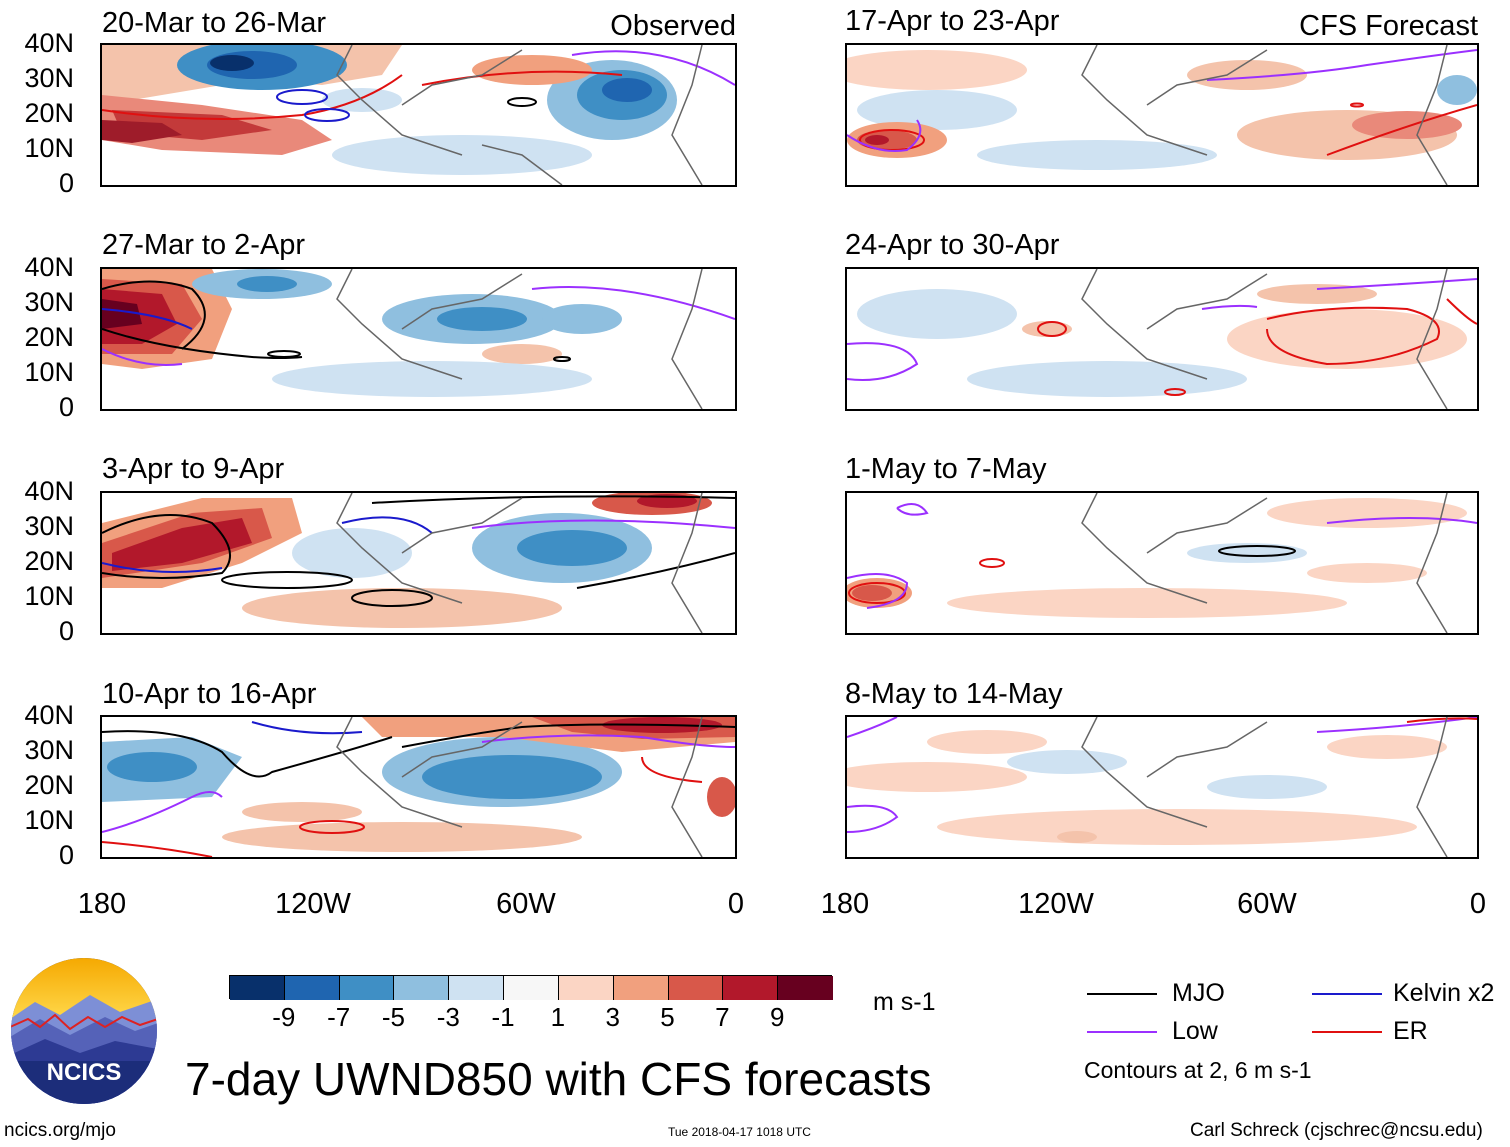 The image size is (1510, 1147). What do you see at coordinates (1122, 994) in the screenshot?
I see `legend-line-mjo` at bounding box center [1122, 994].